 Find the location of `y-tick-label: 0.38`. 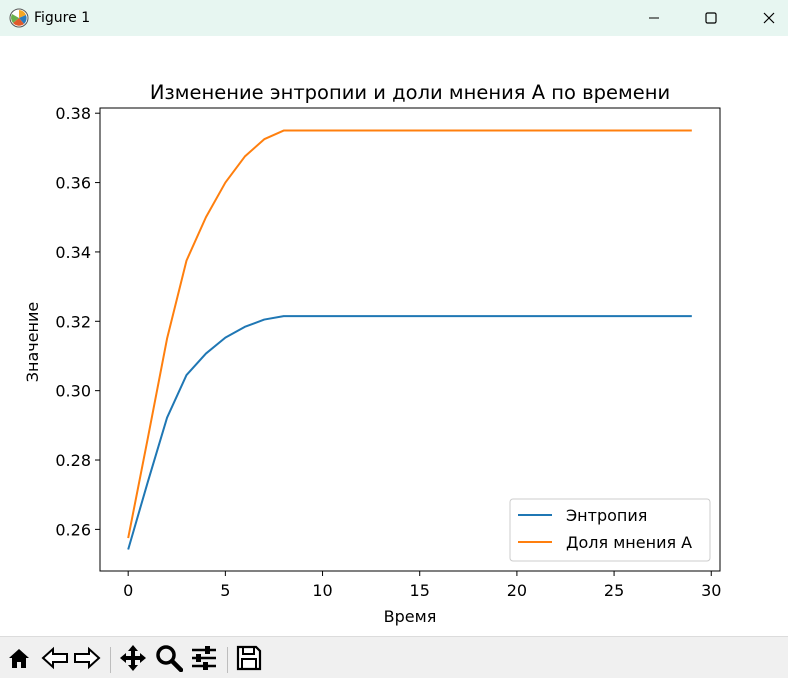

y-tick-label: 0.38 is located at coordinates (73, 113).